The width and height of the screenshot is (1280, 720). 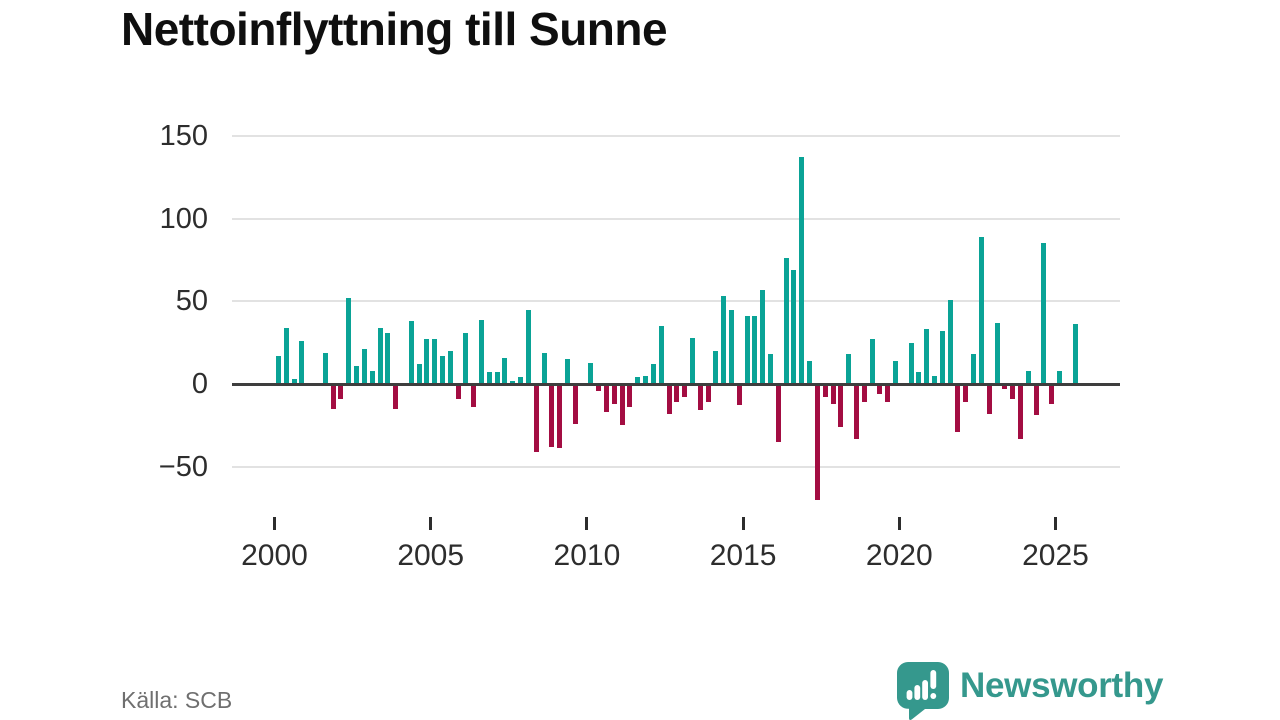 What do you see at coordinates (716, 367) in the screenshot?
I see `bar-2014-q1` at bounding box center [716, 367].